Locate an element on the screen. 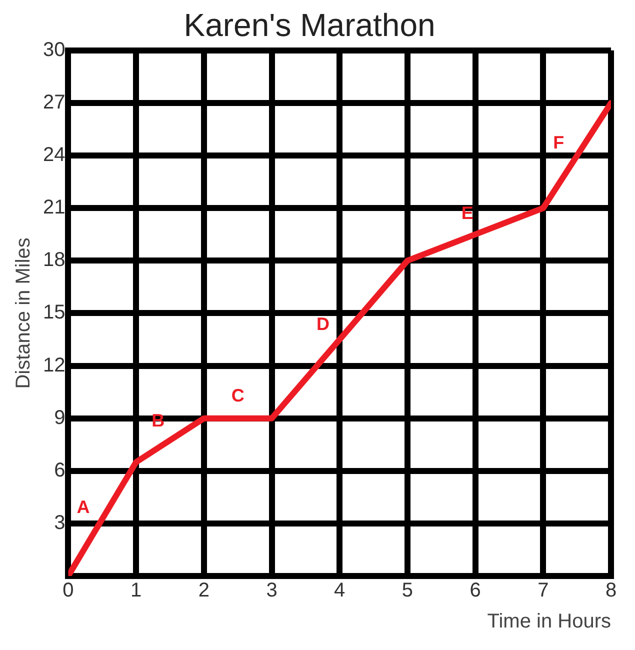  y-axis-title: Distance in Miles is located at coordinates (23, 313).